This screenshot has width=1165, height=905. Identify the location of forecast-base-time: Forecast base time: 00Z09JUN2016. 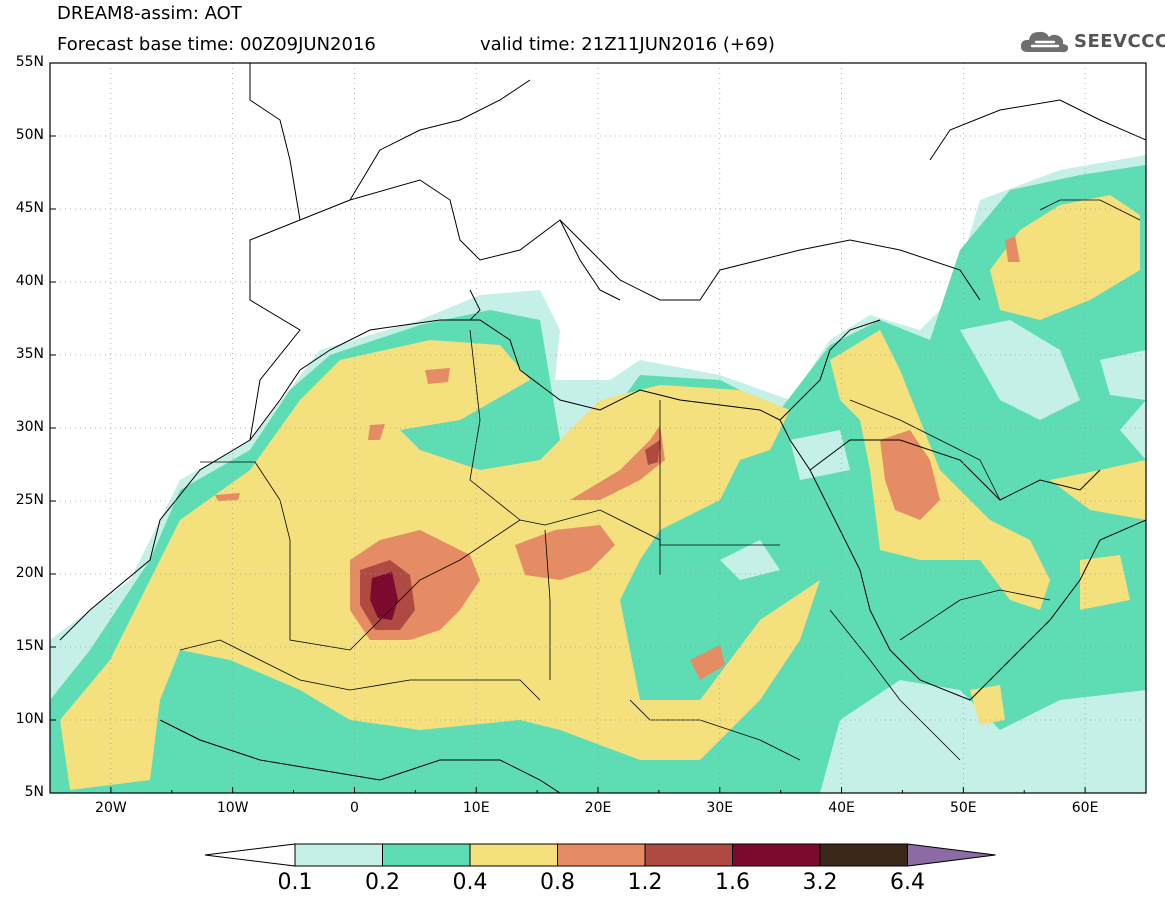
(216, 44).